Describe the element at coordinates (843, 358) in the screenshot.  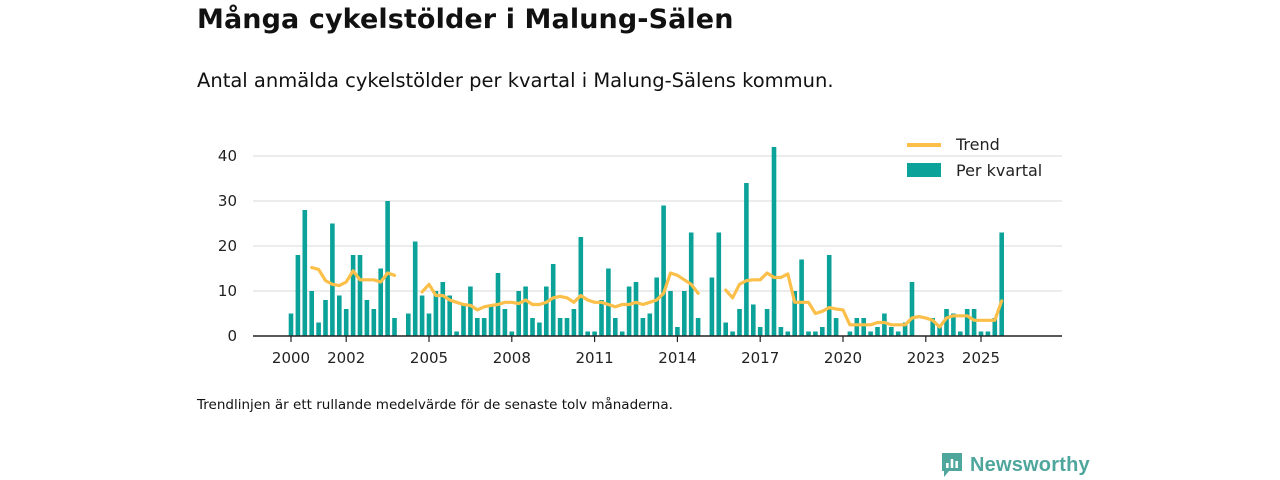
I see `x-tick-label: 2020` at that location.